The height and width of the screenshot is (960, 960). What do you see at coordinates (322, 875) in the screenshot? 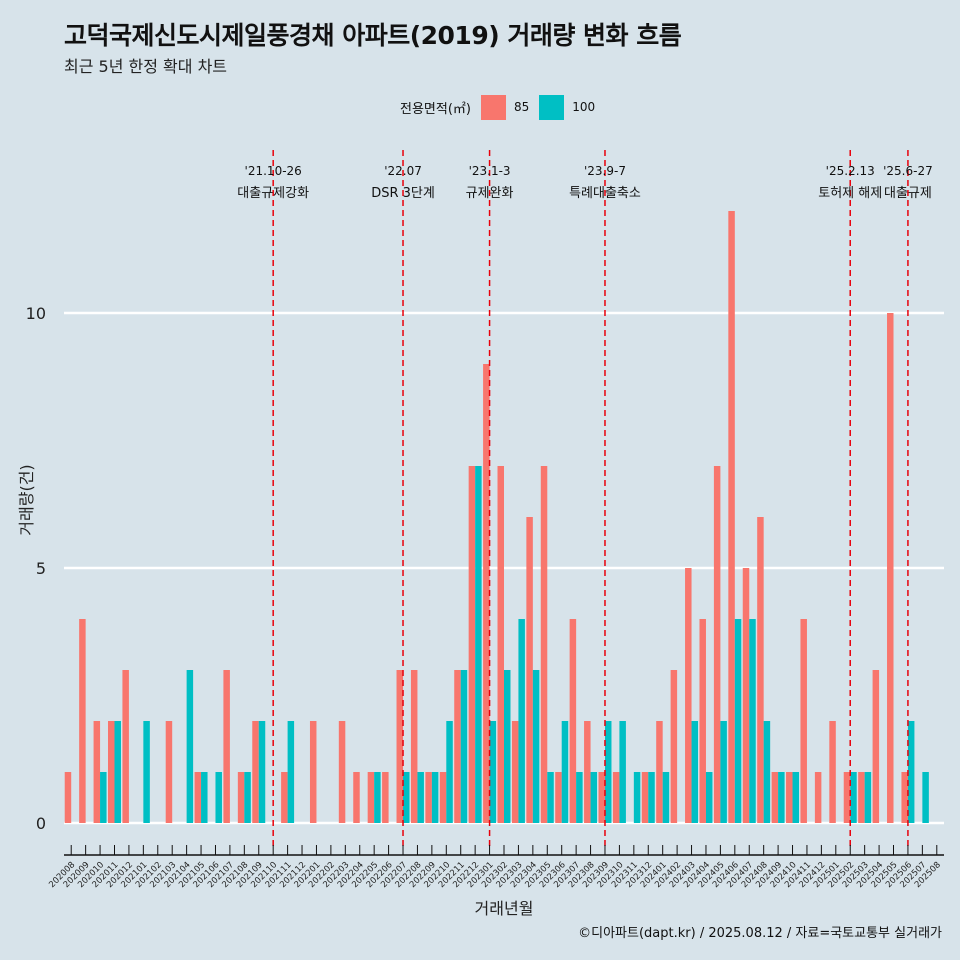
I see `x-tick-label: 202202` at bounding box center [322, 875].